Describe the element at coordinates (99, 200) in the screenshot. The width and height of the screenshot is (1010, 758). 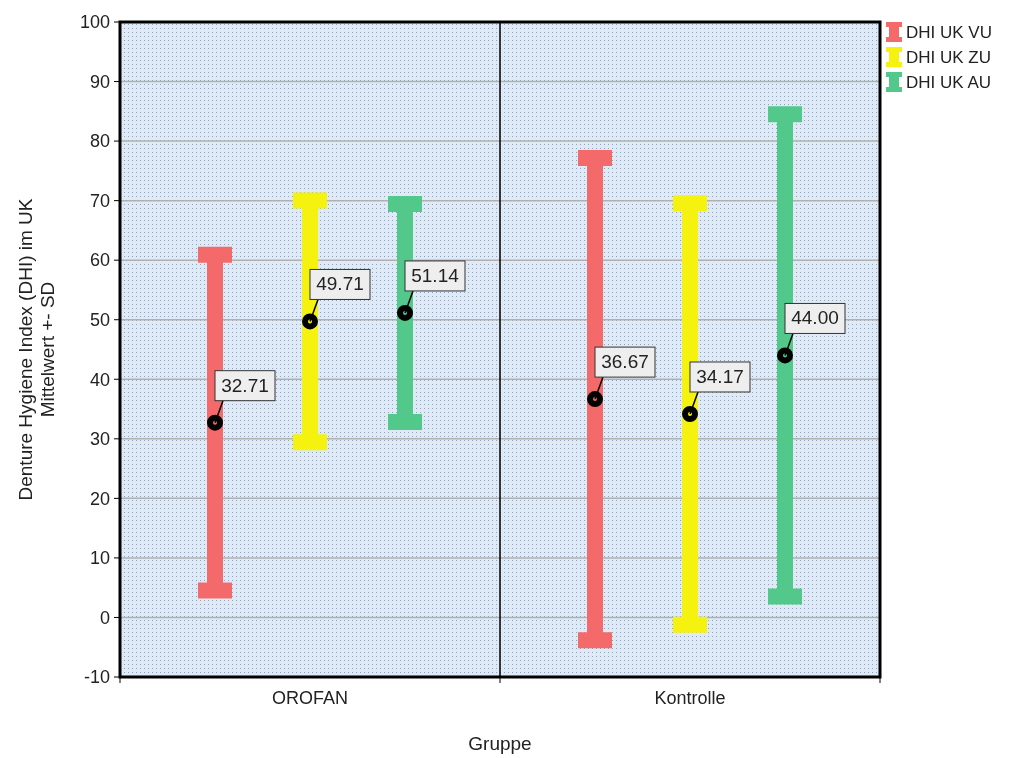
I see `y-tick-label: 70` at that location.